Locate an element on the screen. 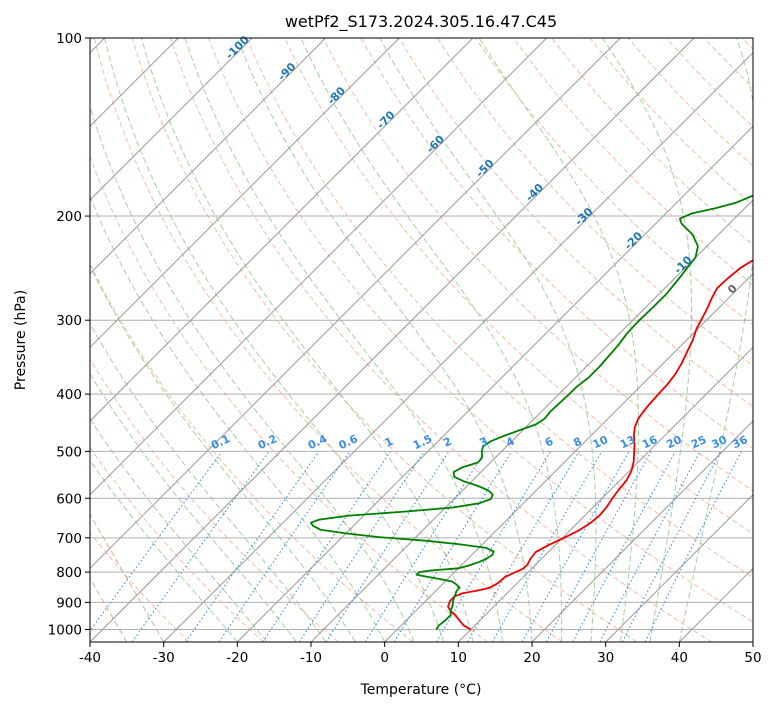  x-tick-label-6: 20 is located at coordinates (531, 658).